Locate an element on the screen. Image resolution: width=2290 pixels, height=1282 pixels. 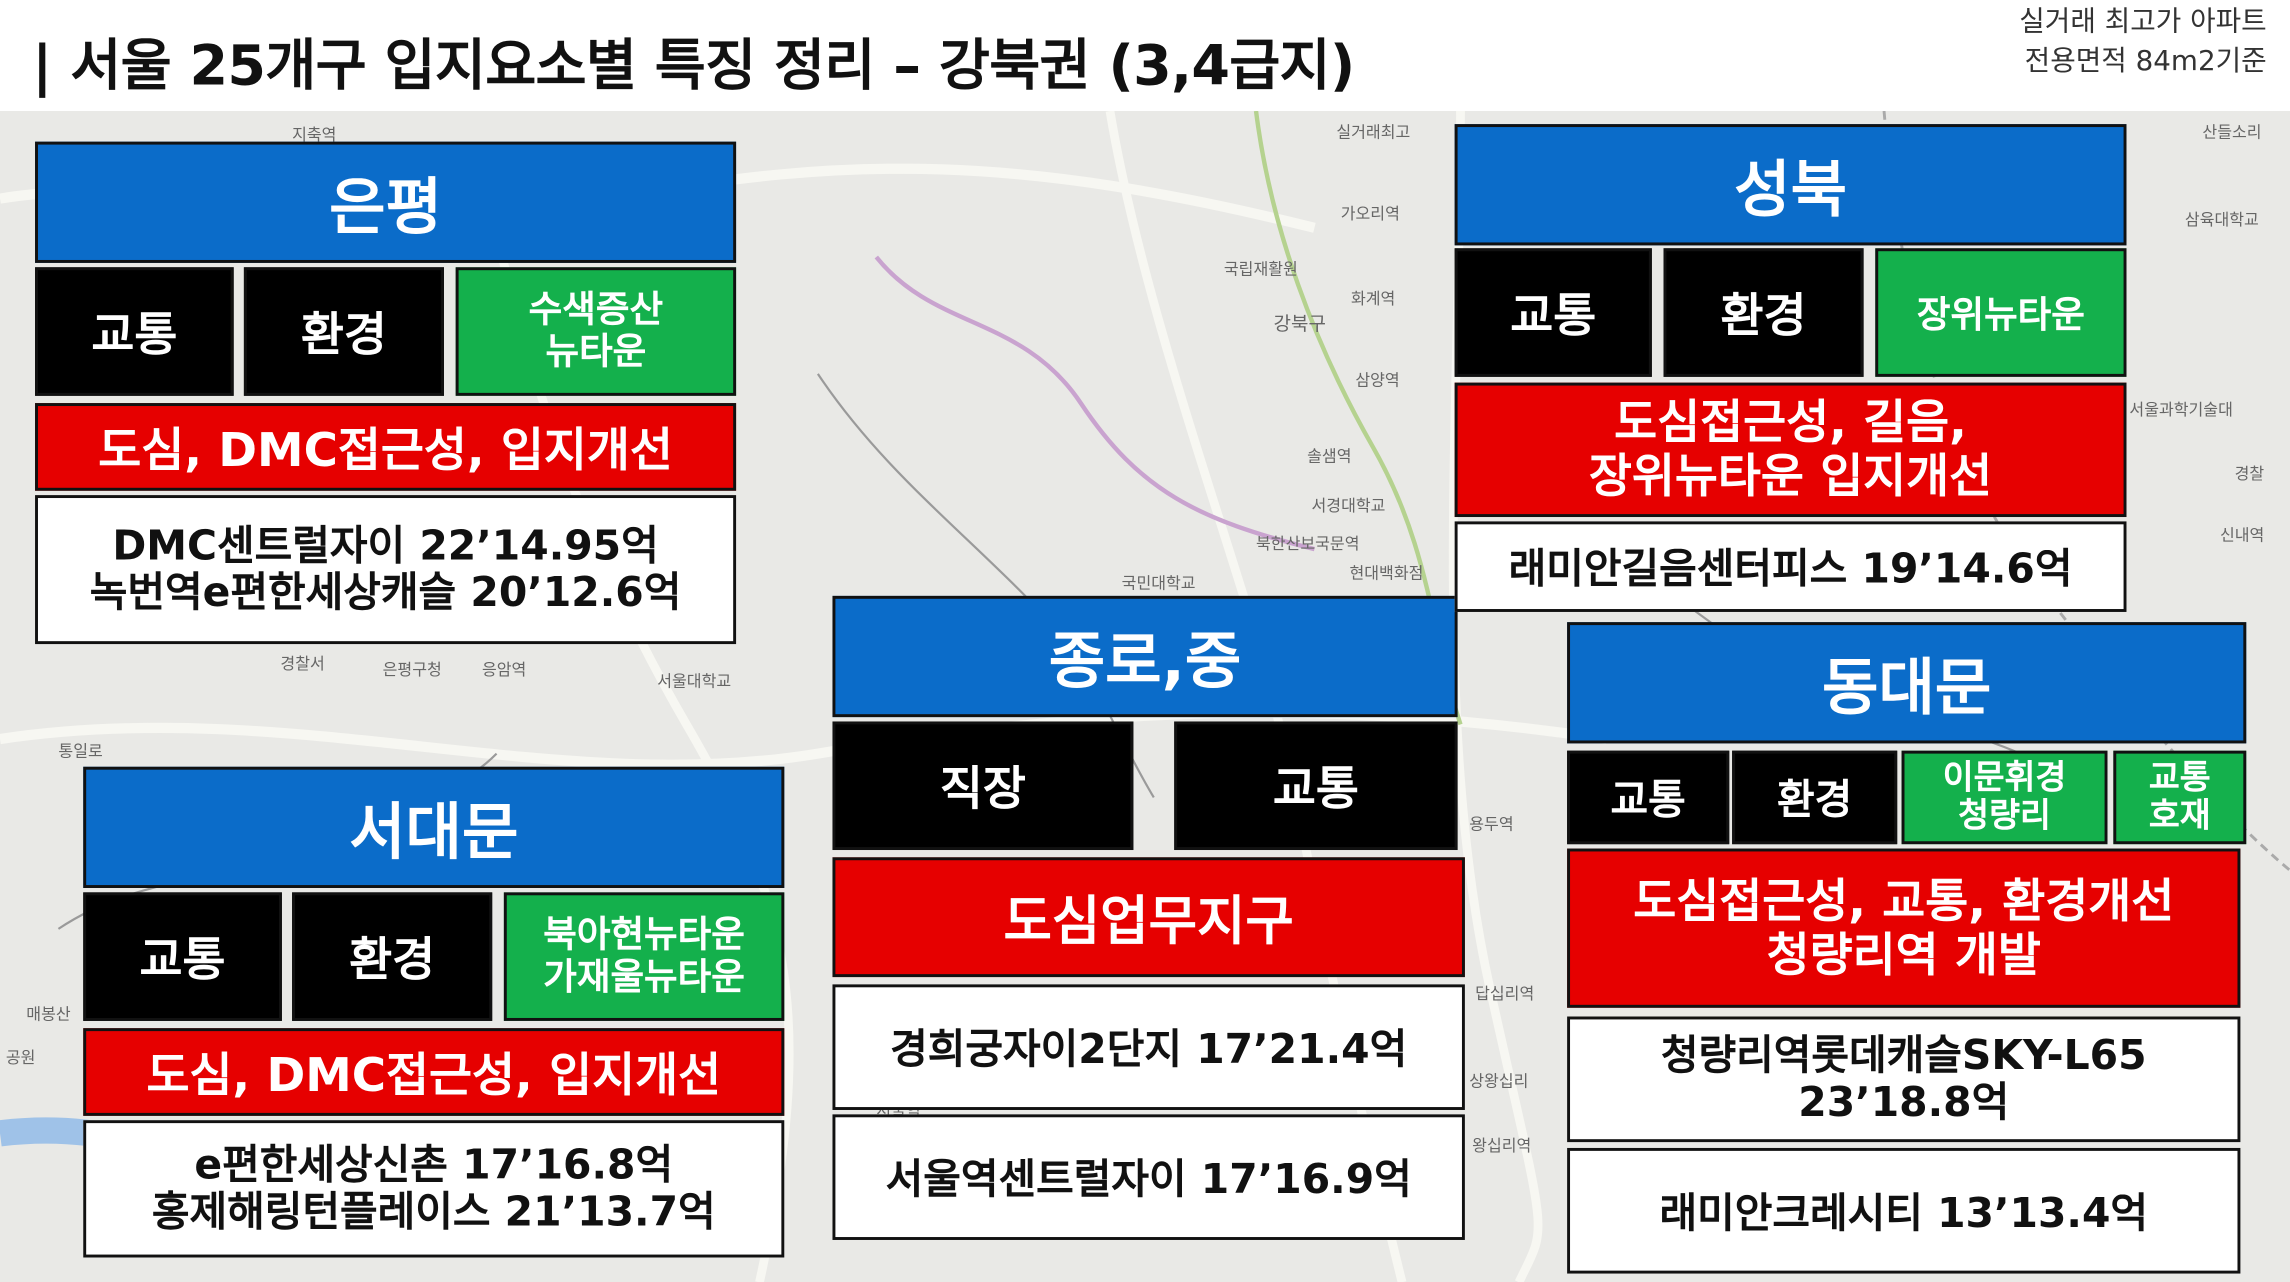
eunpyeong-tag-environment: 환경 is located at coordinates (343, 331).